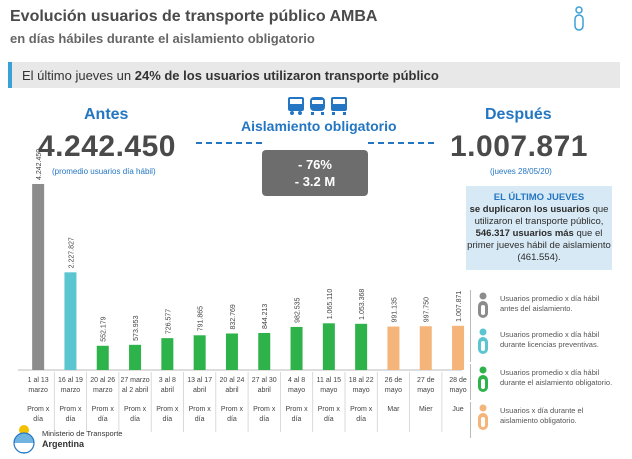  What do you see at coordinates (426, 409) in the screenshot?
I see `category-sublabel: Mier` at bounding box center [426, 409].